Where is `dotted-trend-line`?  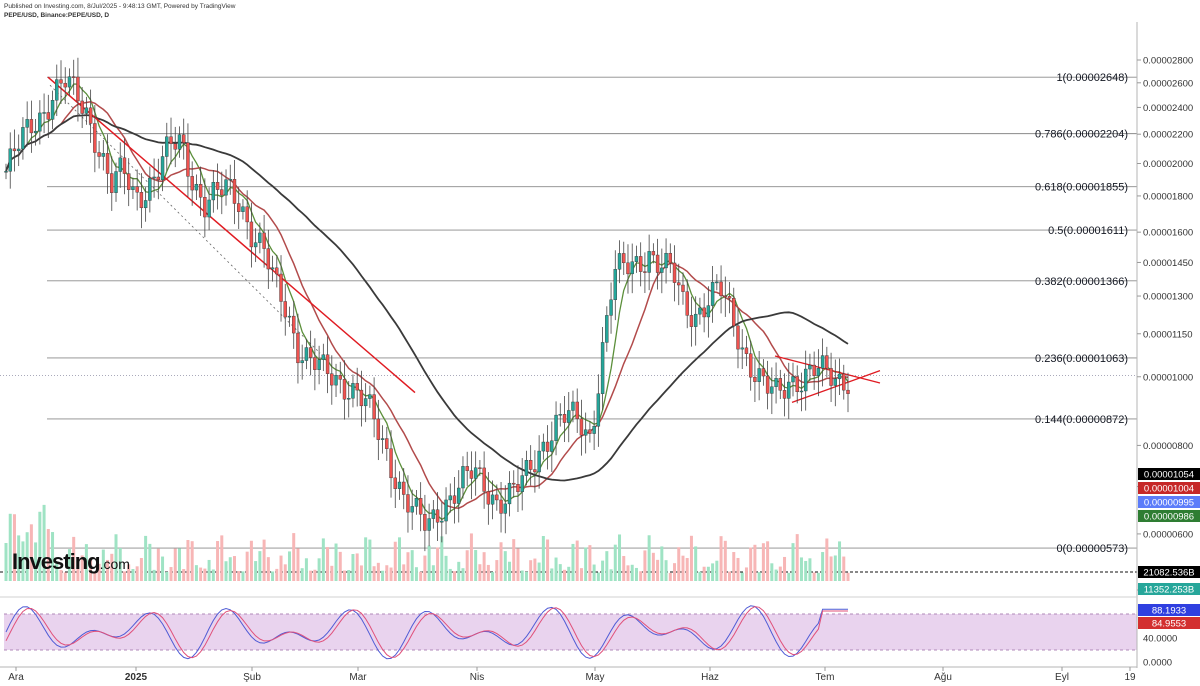
dotted-trend-line is located at coordinates (185, 219).